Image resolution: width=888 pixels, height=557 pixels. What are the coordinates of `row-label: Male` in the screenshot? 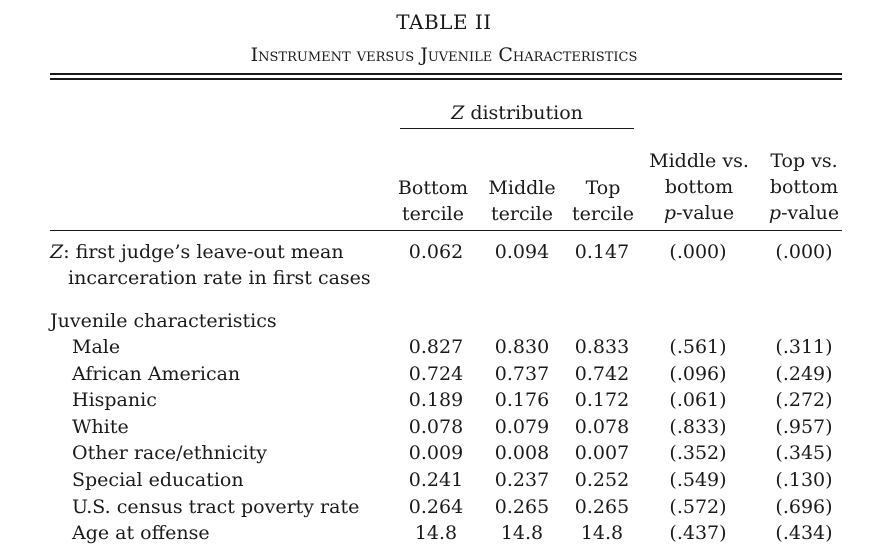 It's located at (96, 347).